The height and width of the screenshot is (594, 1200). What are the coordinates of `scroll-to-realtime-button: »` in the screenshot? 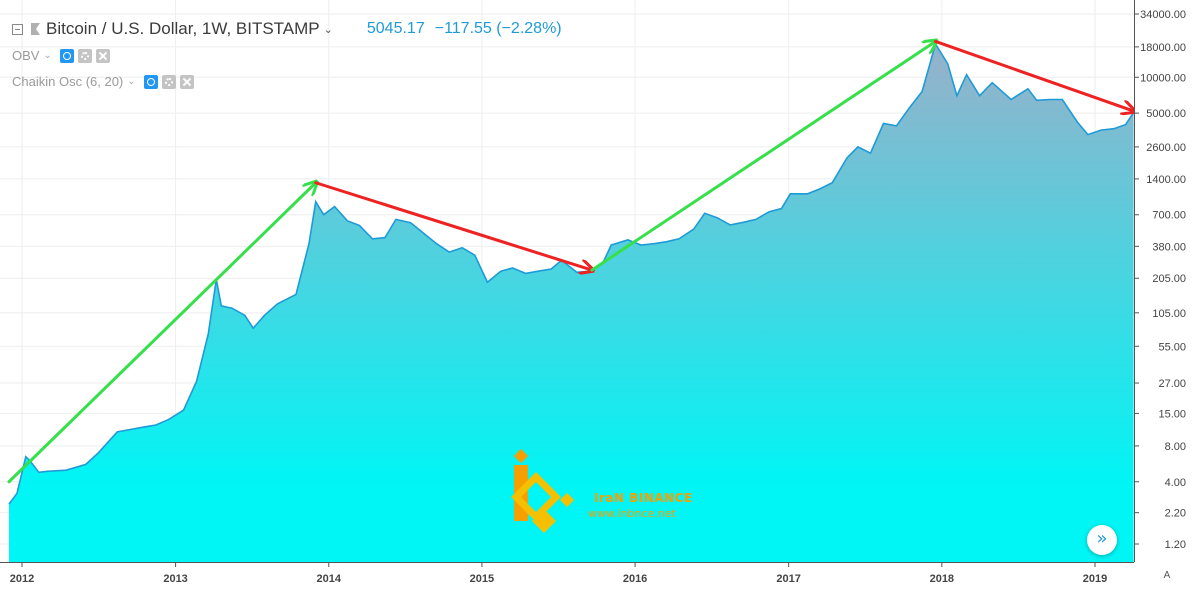 It's located at (1102, 540).